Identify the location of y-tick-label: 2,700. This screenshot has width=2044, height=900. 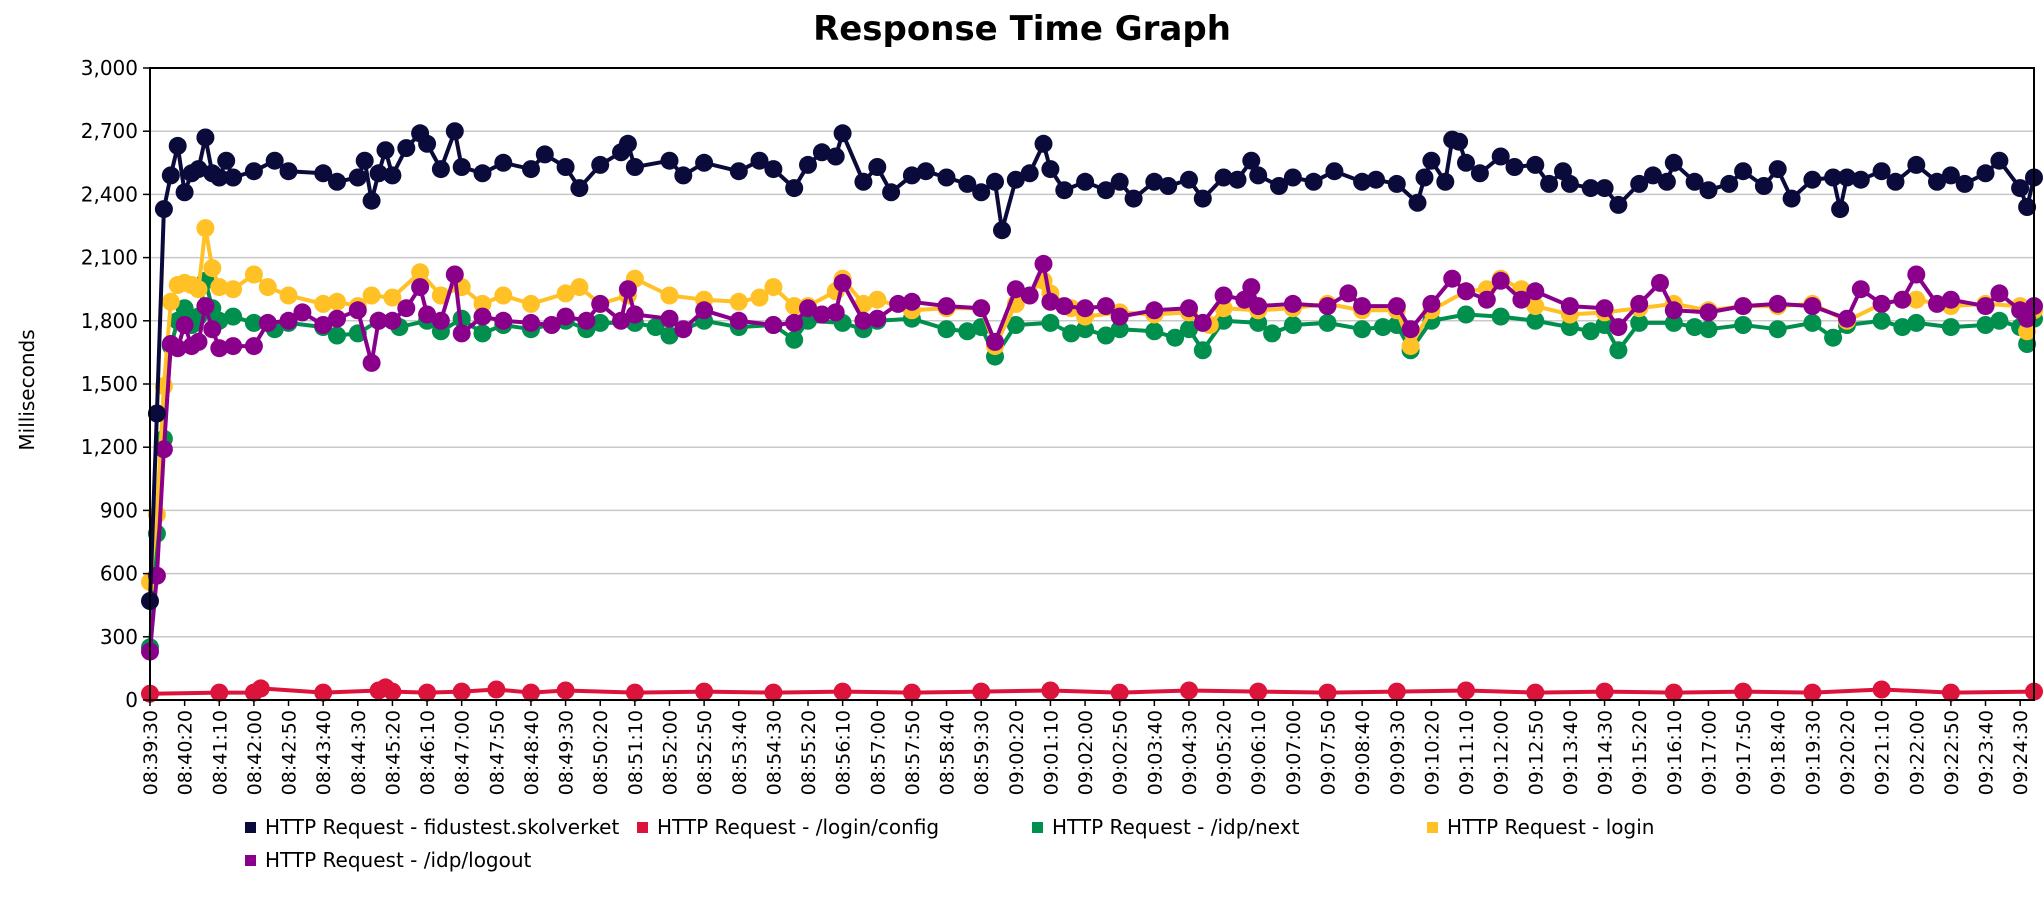
(109, 131).